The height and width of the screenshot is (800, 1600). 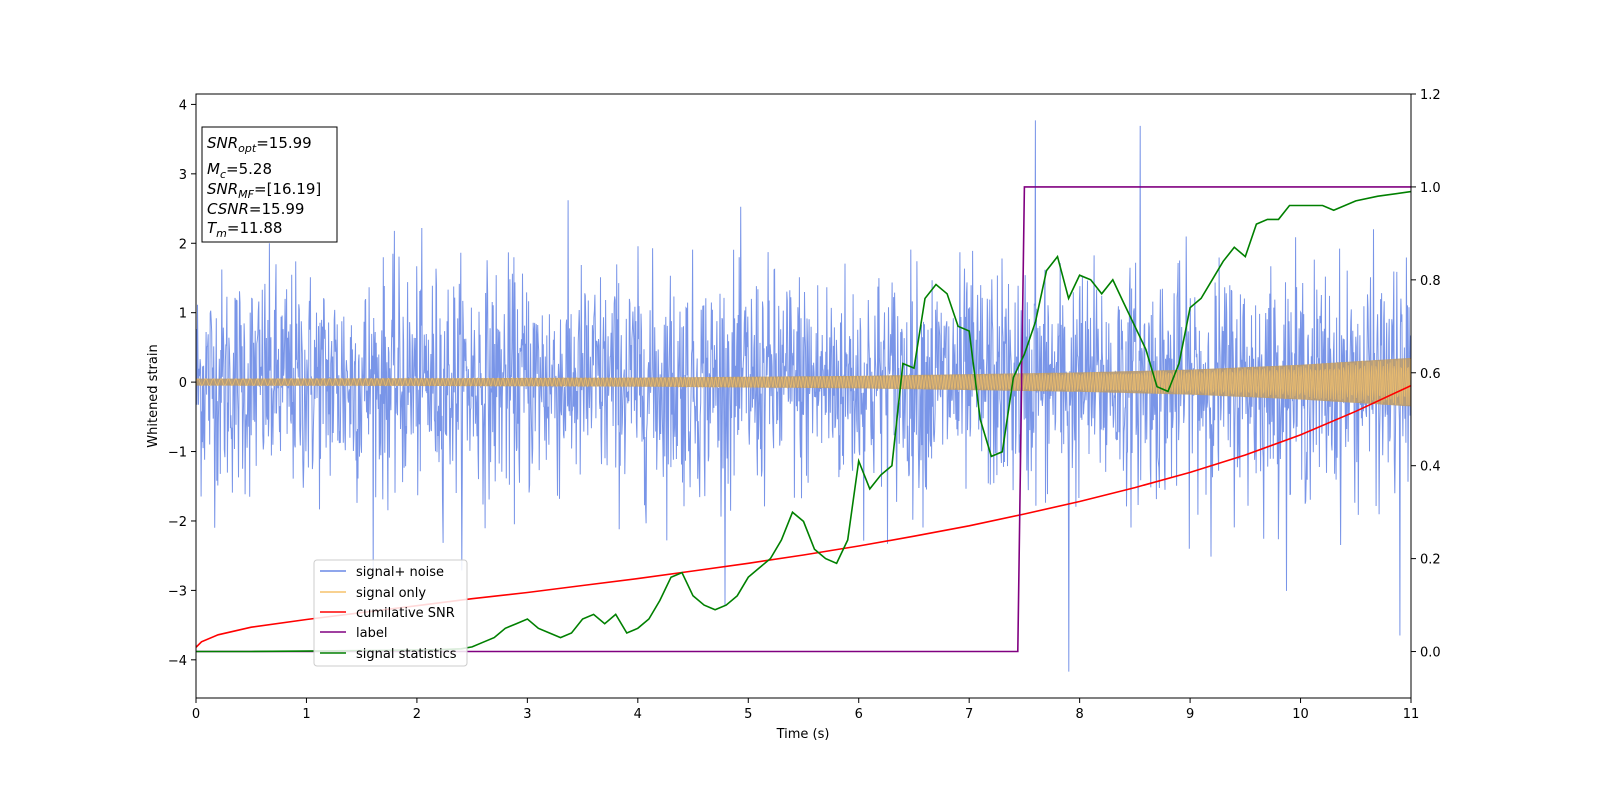 What do you see at coordinates (353, 633) in the screenshot?
I see `legend-entry-label: label` at bounding box center [353, 633].